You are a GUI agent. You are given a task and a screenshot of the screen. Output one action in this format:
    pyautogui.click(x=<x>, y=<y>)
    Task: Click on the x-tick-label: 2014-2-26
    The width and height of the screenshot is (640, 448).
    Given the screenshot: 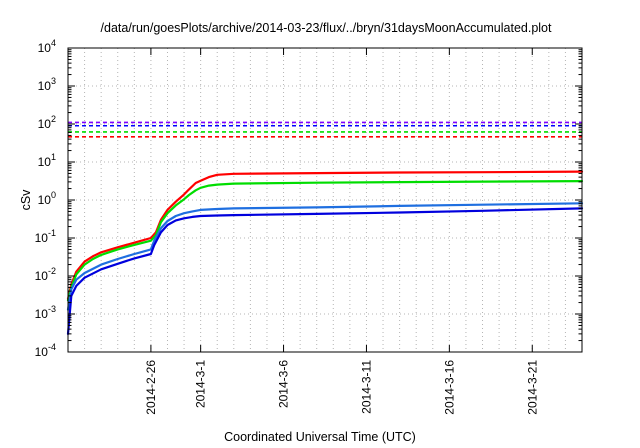 What is the action you would take?
    pyautogui.click(x=151, y=387)
    